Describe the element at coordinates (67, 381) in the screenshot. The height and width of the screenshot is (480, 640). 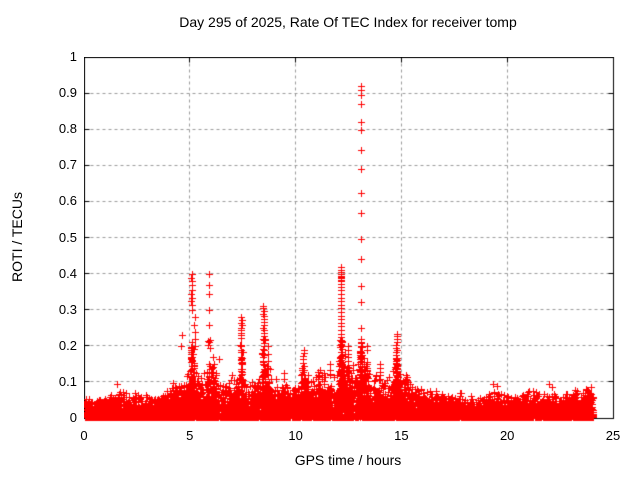
I see `y-tick-label: 0.1` at that location.